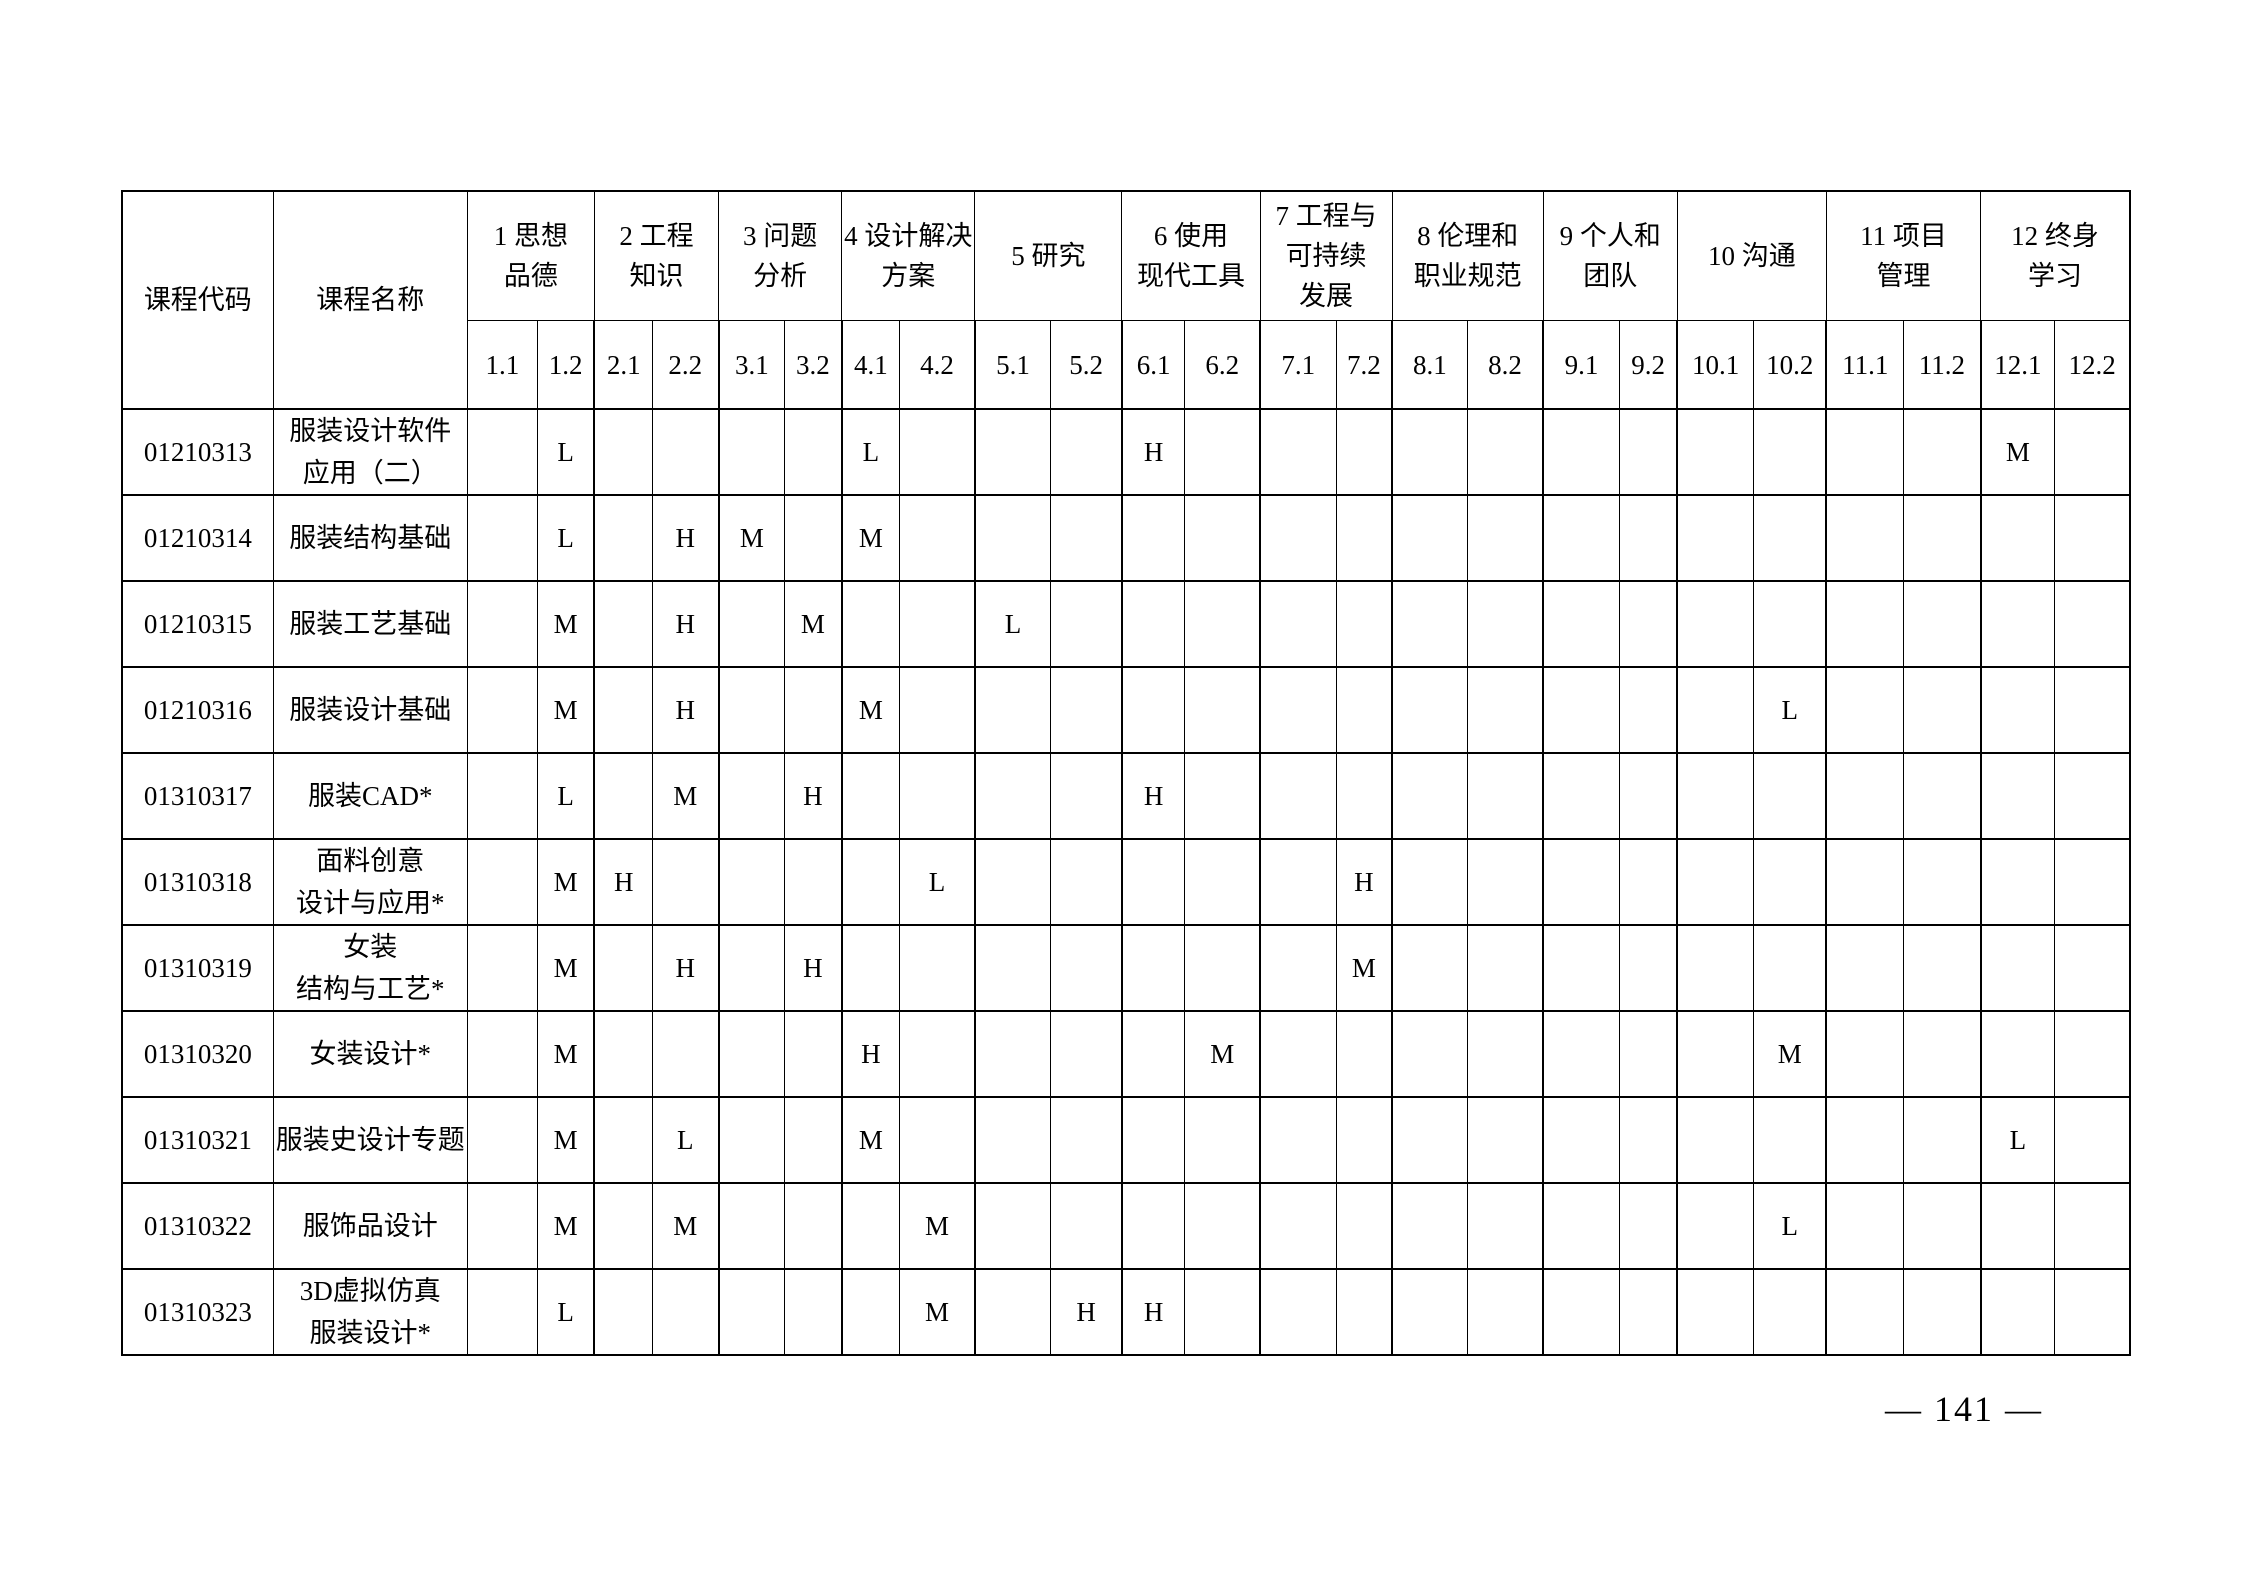  I want to click on header-indicator-11-2: 11.2, so click(1942, 365).